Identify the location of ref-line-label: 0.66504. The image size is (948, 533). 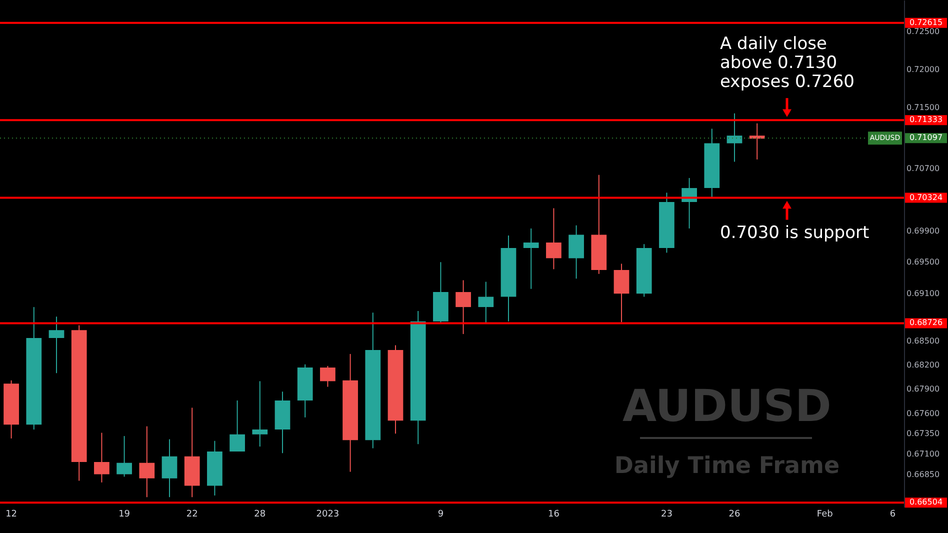
(926, 502).